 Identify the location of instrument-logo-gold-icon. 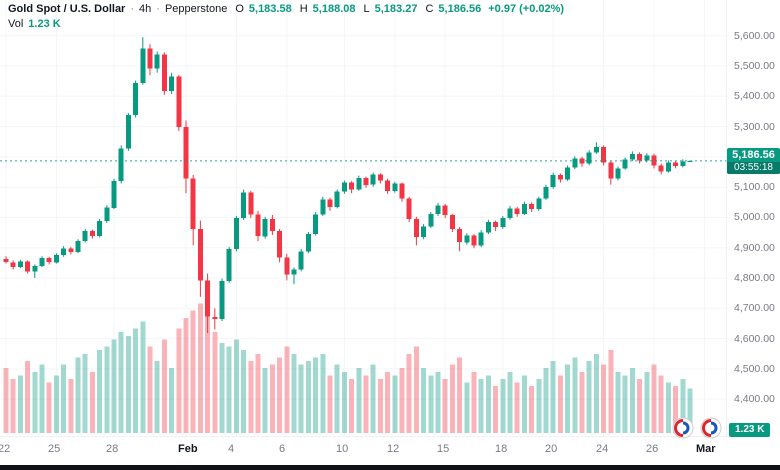
(683, 428).